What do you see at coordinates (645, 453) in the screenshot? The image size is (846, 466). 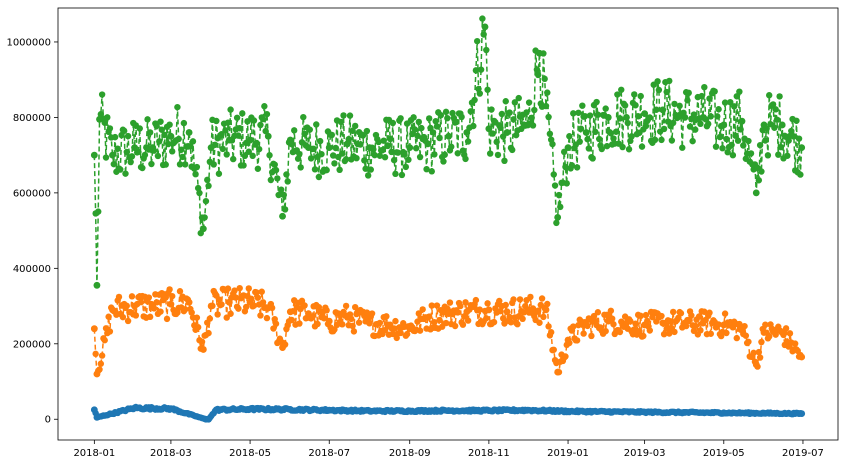 I see `x-tick-label: 2019-03` at bounding box center [645, 453].